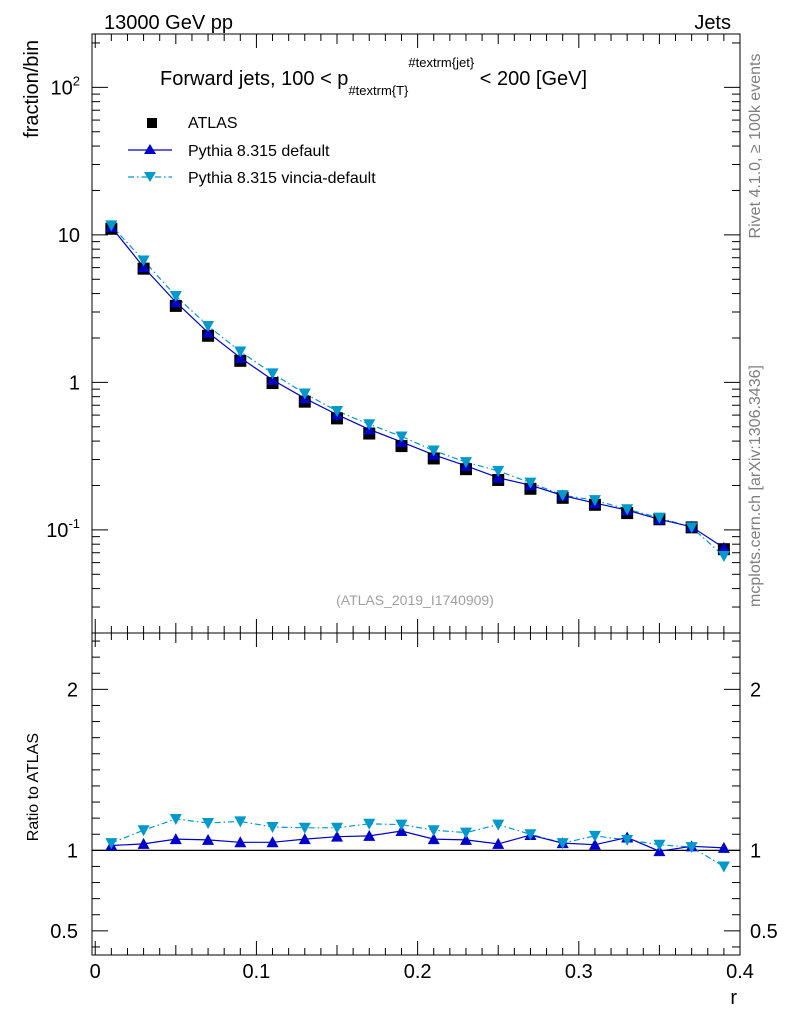 The image size is (786, 1024). I want to click on ratio-ytick-label: 2, so click(72, 690).